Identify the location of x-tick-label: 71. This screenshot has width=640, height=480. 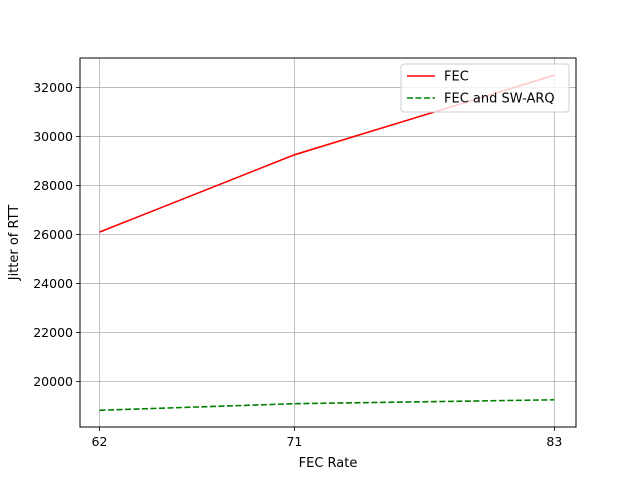
(294, 441).